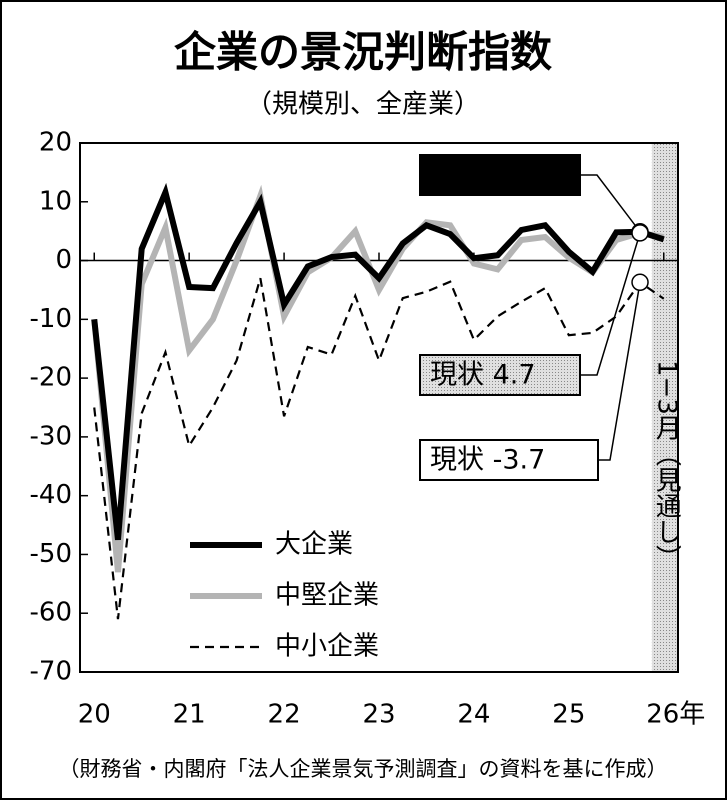  Describe the element at coordinates (55, 201) in the screenshot. I see `y-tick-label: 10` at that location.